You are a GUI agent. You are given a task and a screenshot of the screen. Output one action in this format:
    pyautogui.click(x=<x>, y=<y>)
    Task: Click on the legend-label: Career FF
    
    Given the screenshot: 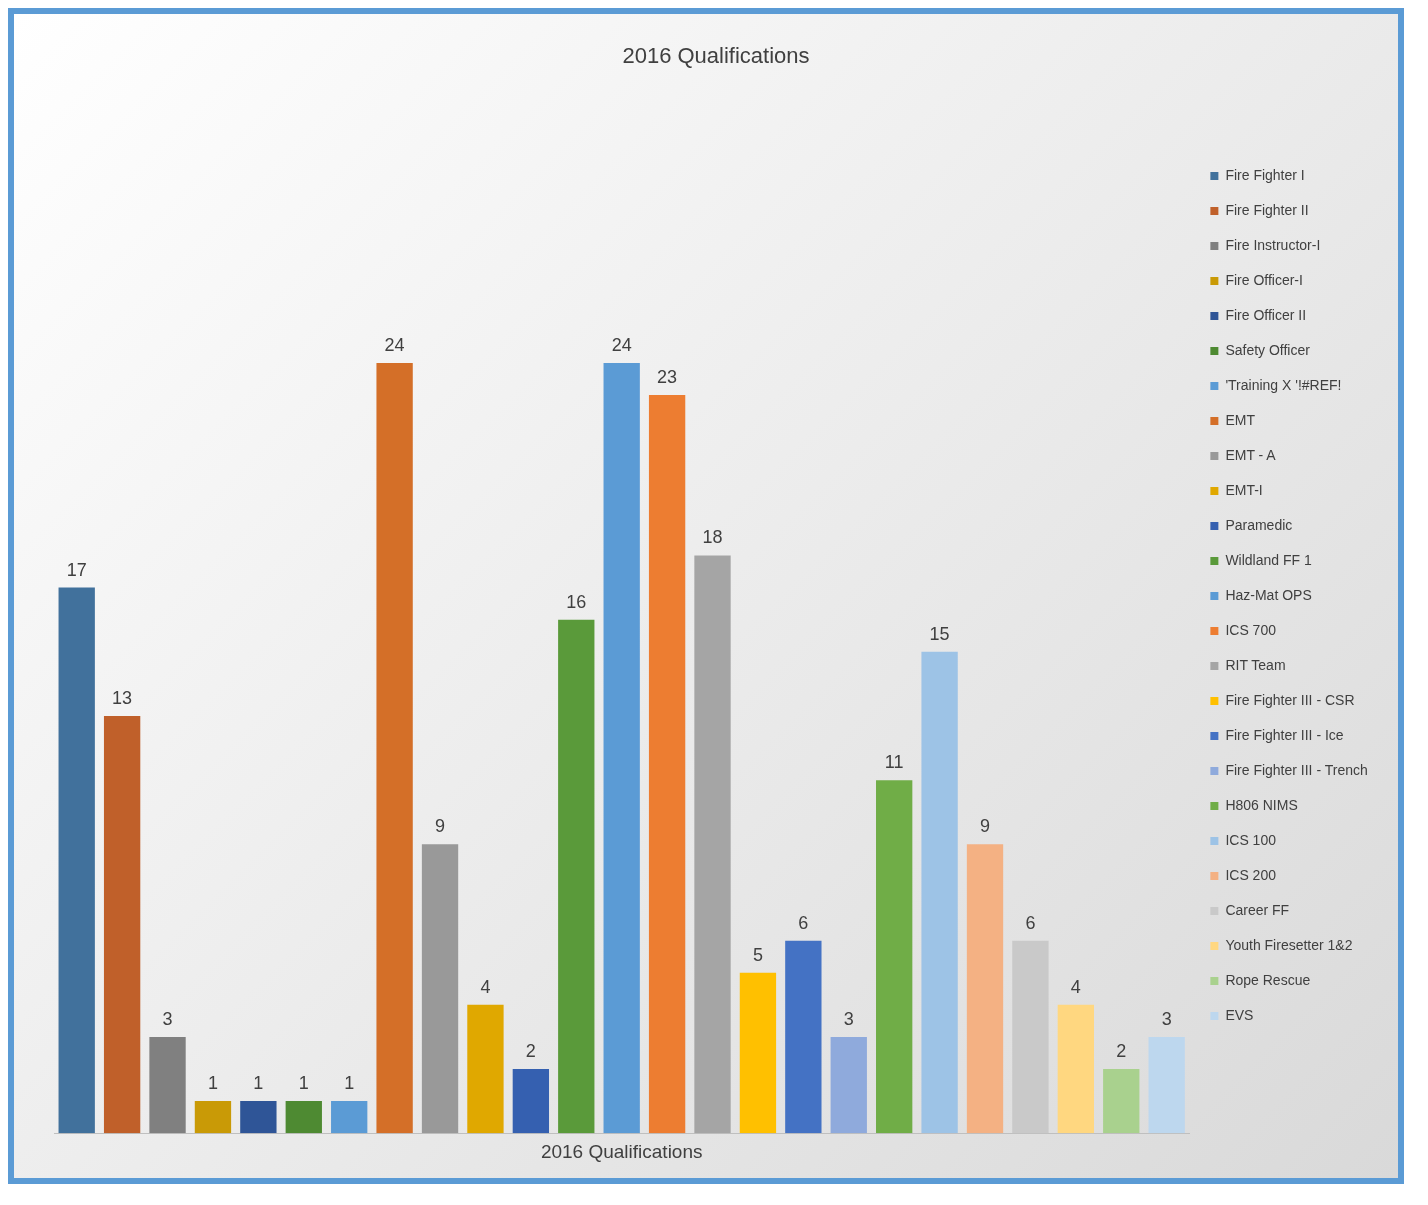 What is the action you would take?
    pyautogui.click(x=1257, y=909)
    